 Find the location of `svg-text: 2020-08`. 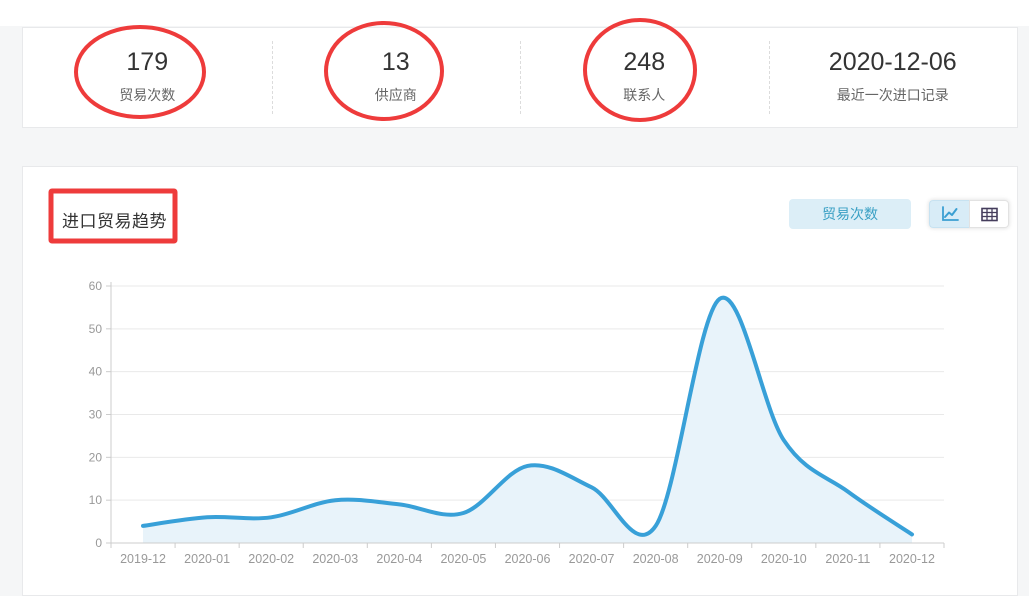

svg-text: 2020-08 is located at coordinates (656, 559).